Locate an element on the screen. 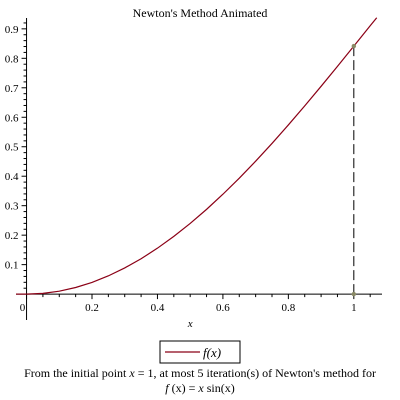  iteration-point-axis is located at coordinates (354, 294).